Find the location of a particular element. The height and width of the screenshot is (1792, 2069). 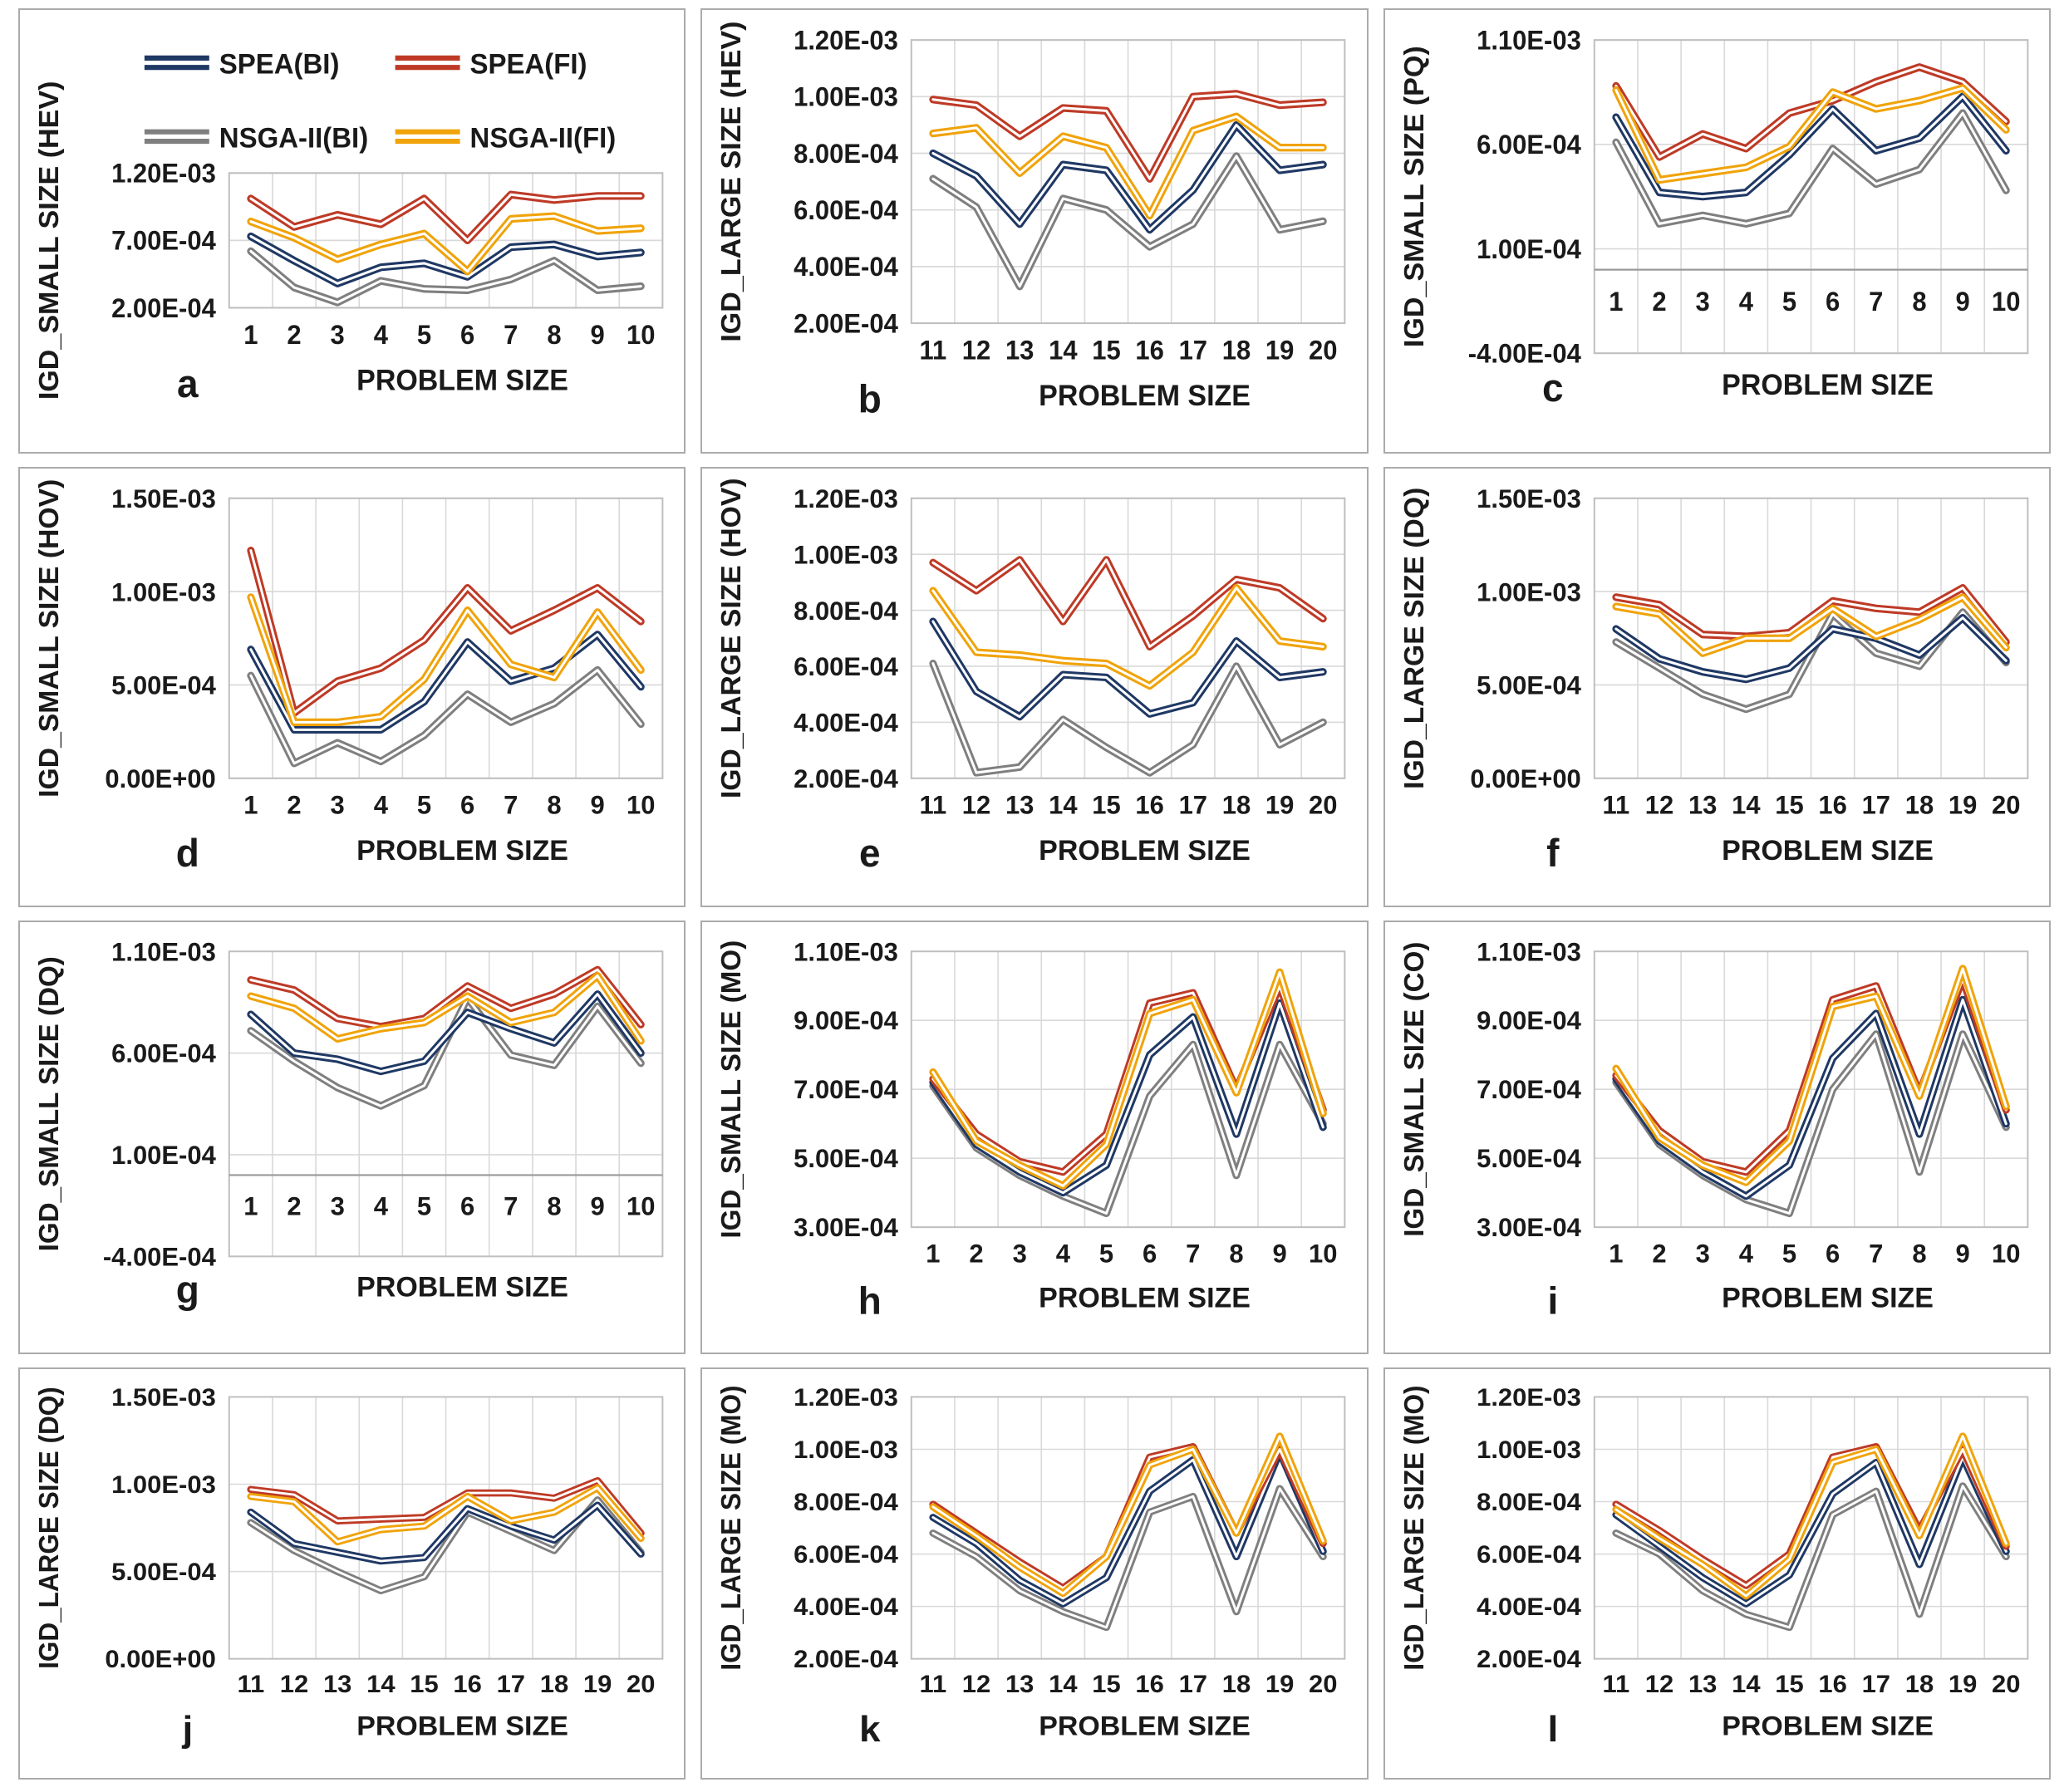

legend-item-nsga_fi: NSGA-II(FI) is located at coordinates (506, 139).